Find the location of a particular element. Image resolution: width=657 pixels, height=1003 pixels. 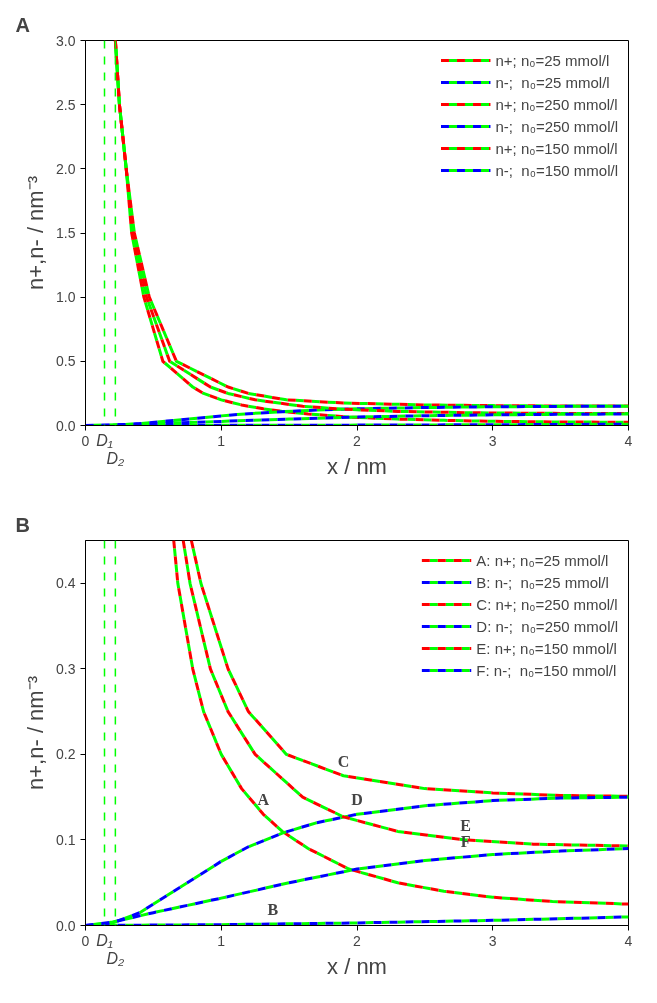

legend-label: n-; n₀=25 mmol/l is located at coordinates (552, 82).